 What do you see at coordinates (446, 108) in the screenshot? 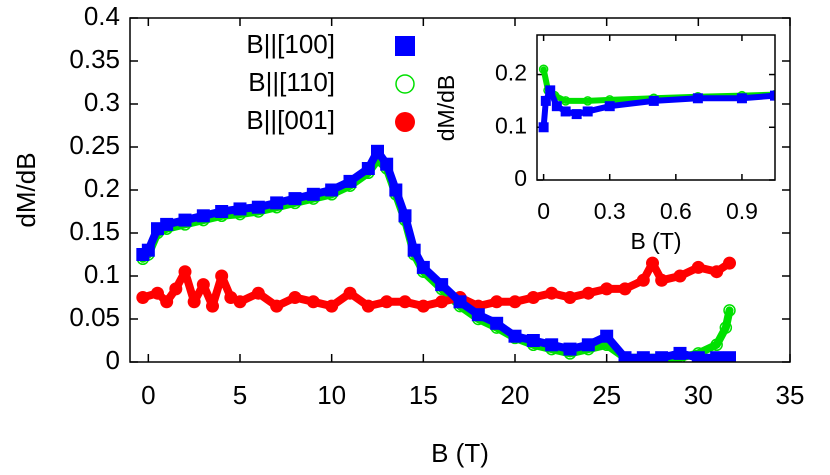
I see `inset-y-axis-label: dM/dB` at bounding box center [446, 108].